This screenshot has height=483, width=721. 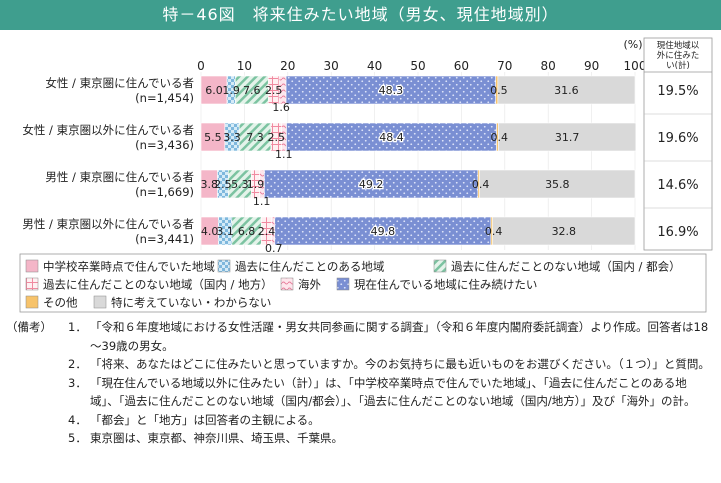 What do you see at coordinates (164, 145) in the screenshot?
I see `category-n-label: (n=3,436)` at bounding box center [164, 145].